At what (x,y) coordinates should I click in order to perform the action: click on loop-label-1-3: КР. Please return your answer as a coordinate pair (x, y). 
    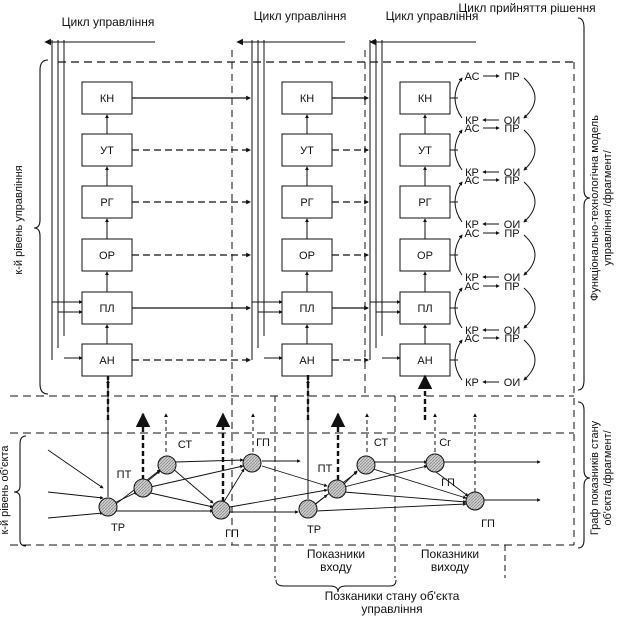
    Looking at the image, I should click on (472, 121).